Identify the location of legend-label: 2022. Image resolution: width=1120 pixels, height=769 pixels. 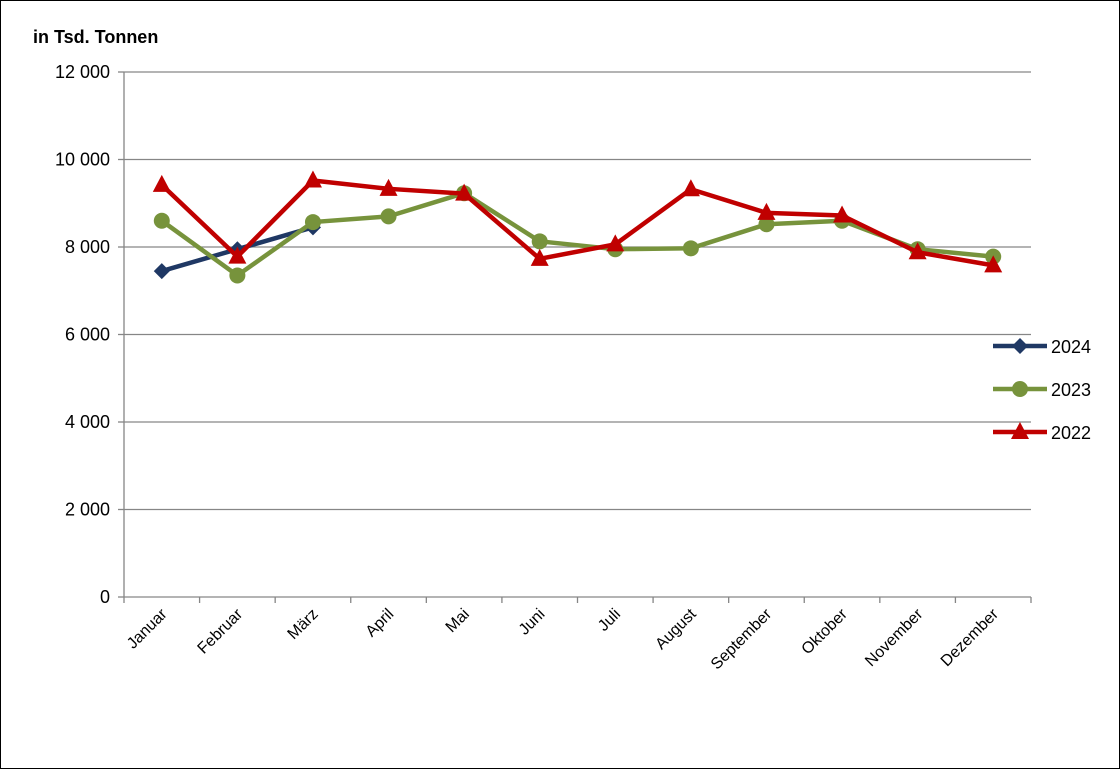
(1071, 433).